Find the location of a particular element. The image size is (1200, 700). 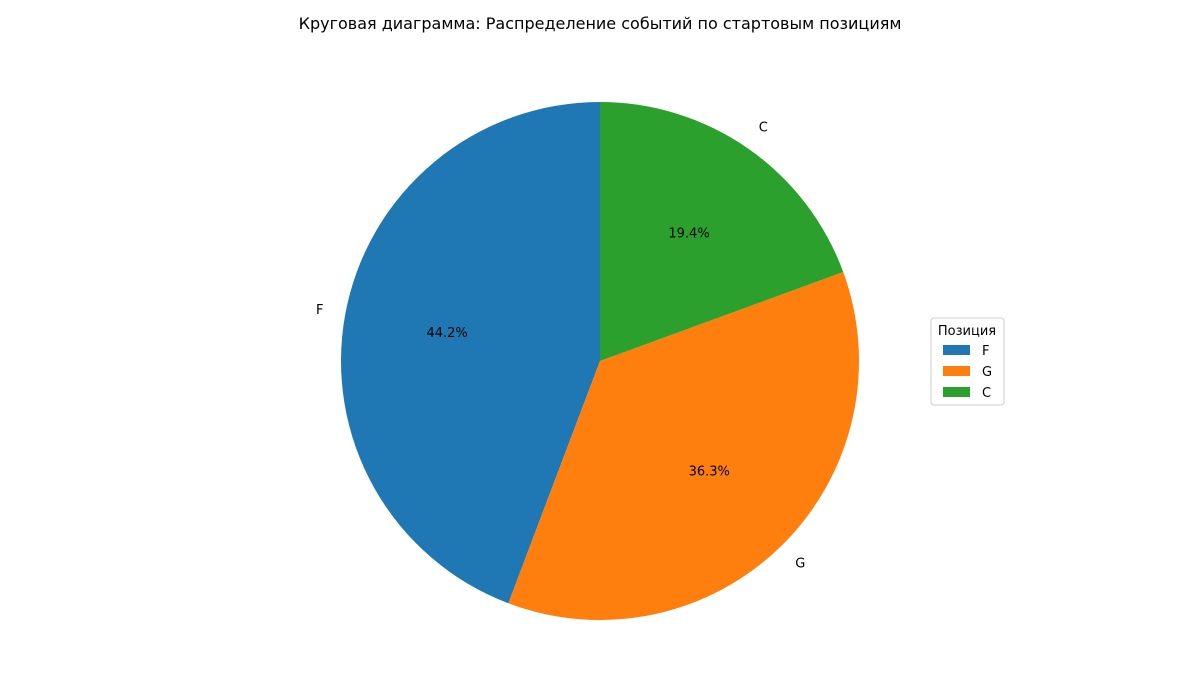

pie-slice-c is located at coordinates (722, 231).